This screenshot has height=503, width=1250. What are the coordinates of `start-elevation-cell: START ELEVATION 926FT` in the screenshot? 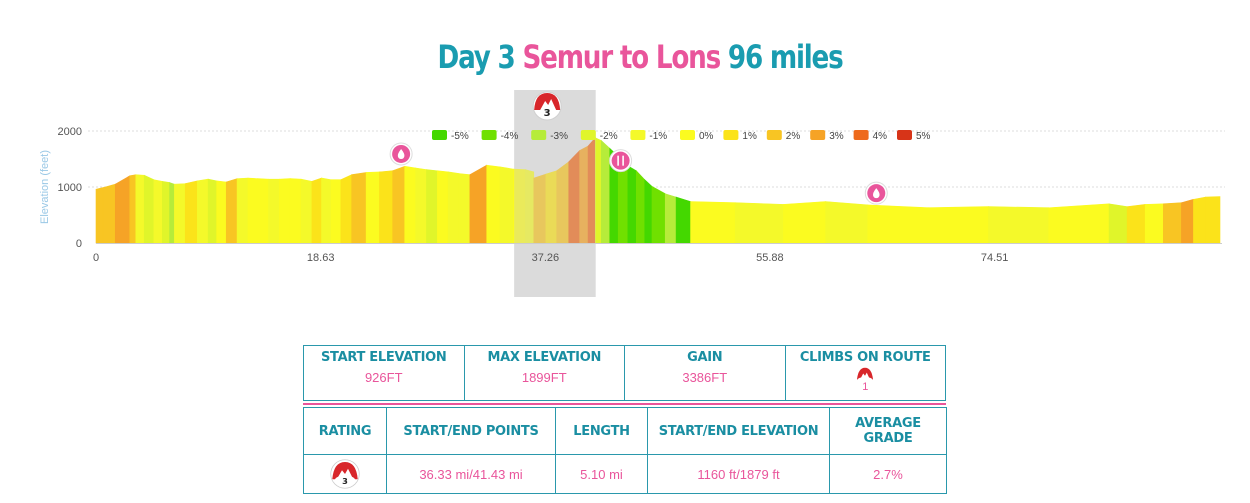 It's located at (384, 373).